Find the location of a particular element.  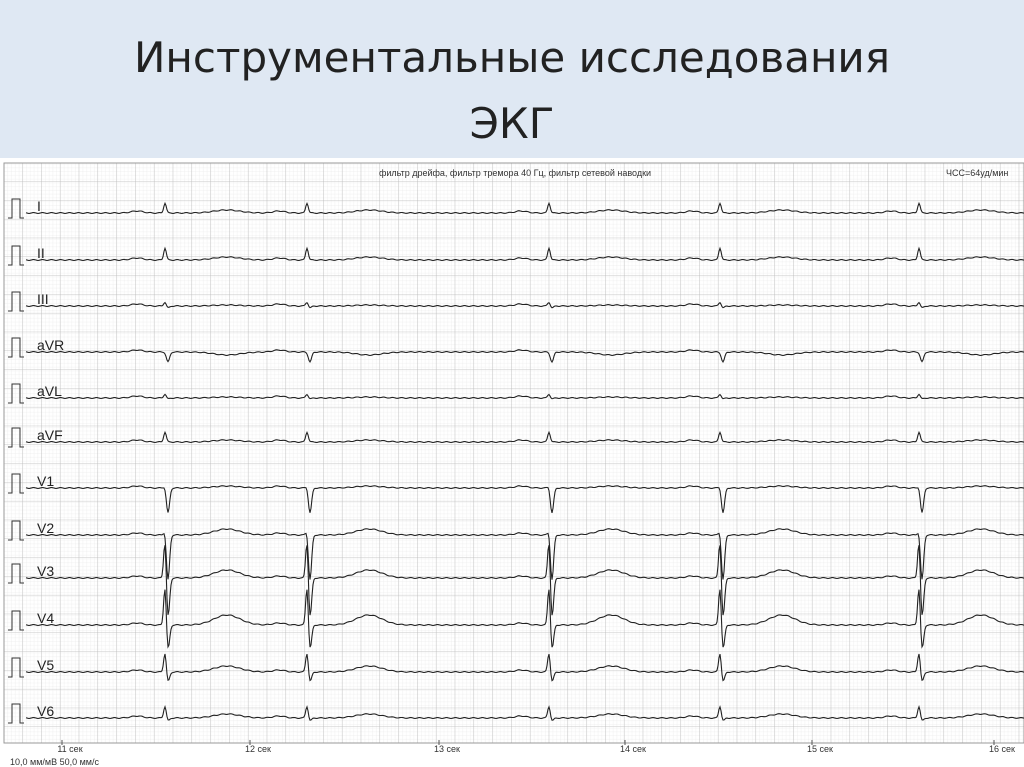

lead-label: V1 is located at coordinates (45, 481).